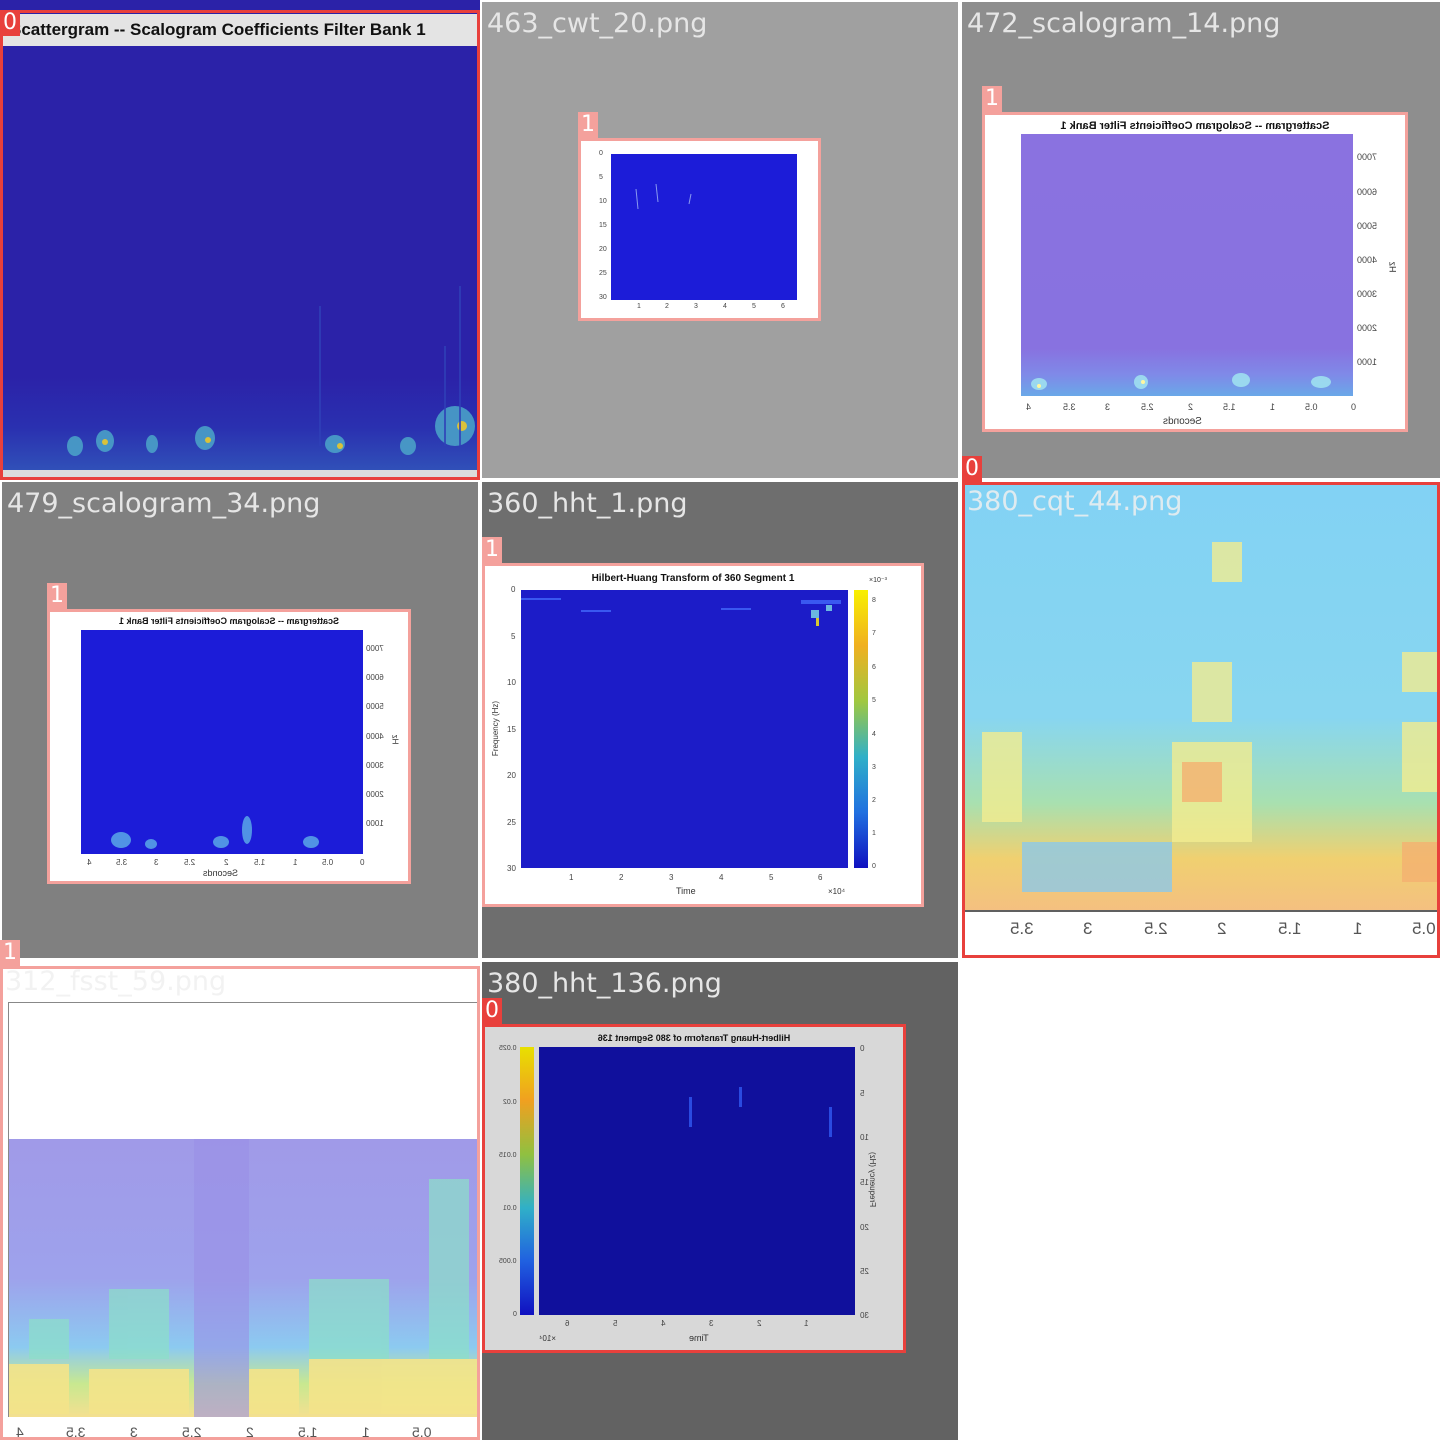 Image resolution: width=1440 pixels, height=1440 pixels. I want to click on tile-6: 4 3.5 3 2.5 2 1.5 1 0.5 312_fsst_59.png, so click(240, 1201).